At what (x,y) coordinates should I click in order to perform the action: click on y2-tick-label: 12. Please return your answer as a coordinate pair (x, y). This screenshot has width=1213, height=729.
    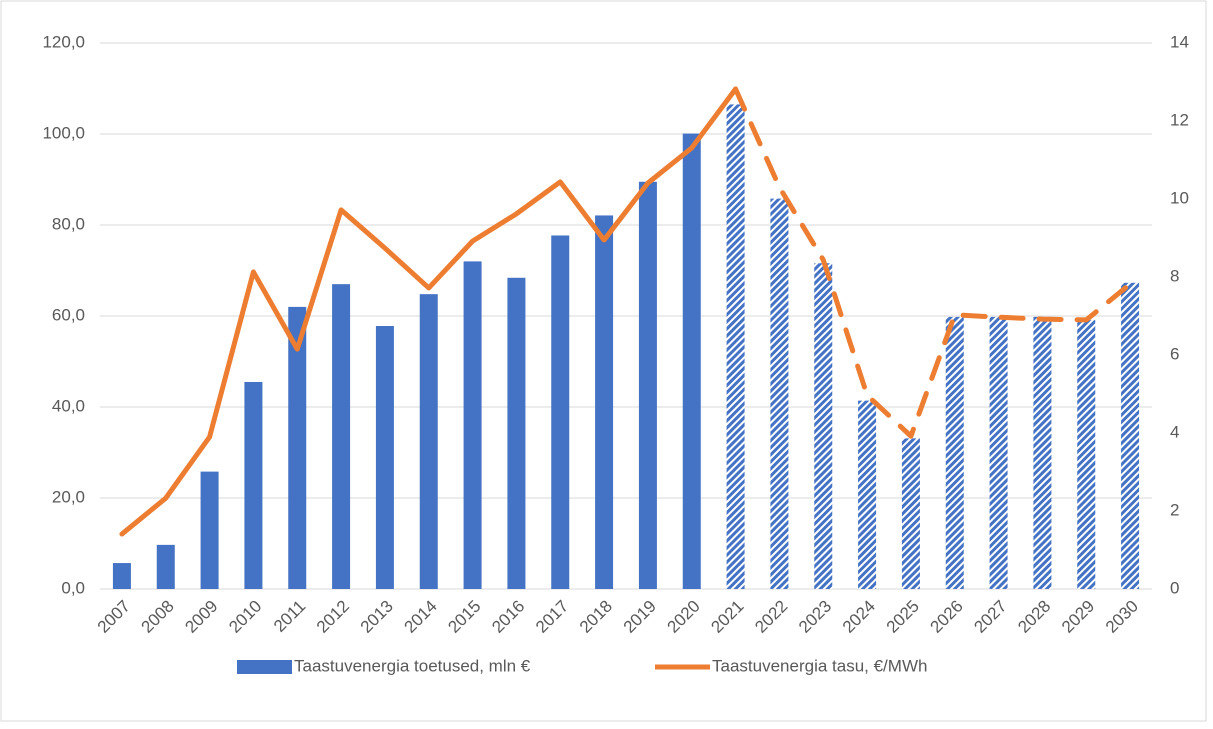
    Looking at the image, I should click on (1179, 119).